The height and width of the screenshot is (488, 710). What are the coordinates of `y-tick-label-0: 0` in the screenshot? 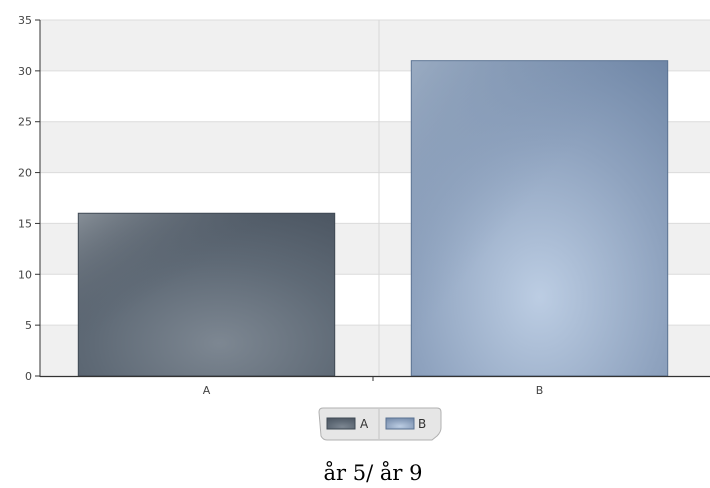 It's located at (28, 376).